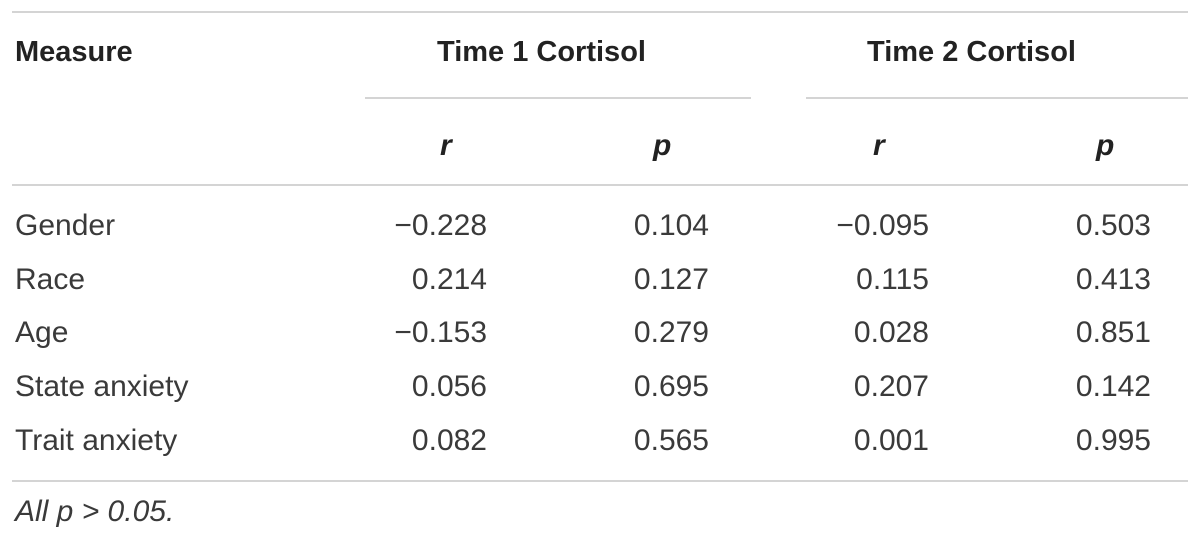 The height and width of the screenshot is (543, 1200). I want to click on row-measure: State anxiety, so click(102, 386).